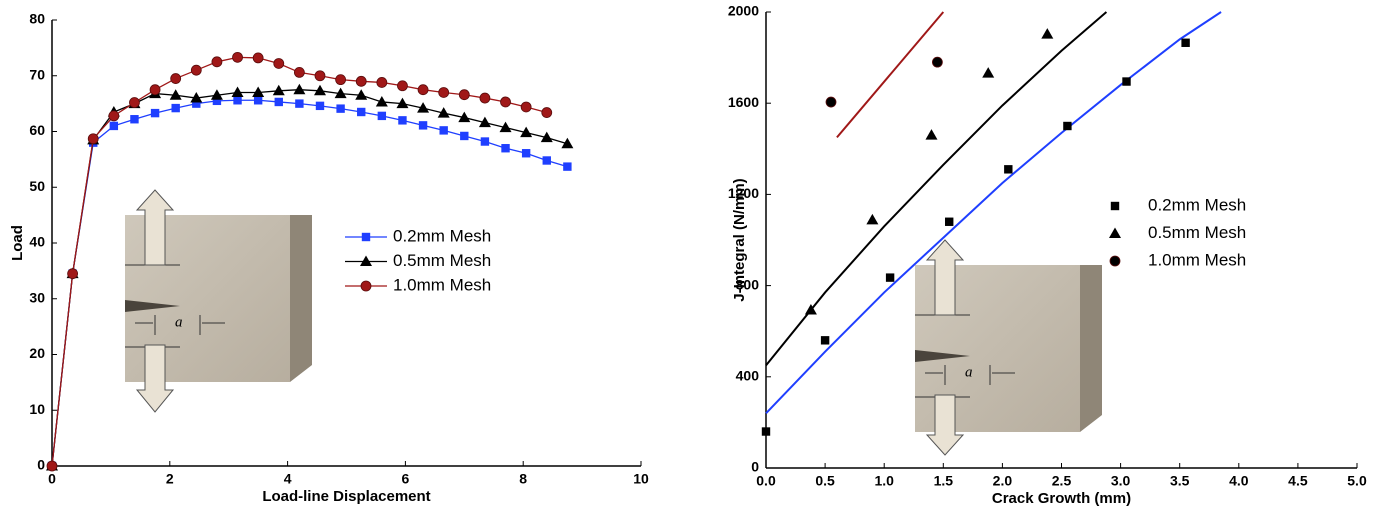 The image size is (1390, 526). Describe the element at coordinates (1062, 481) in the screenshot. I see `x-tick-label: 2.5` at that location.